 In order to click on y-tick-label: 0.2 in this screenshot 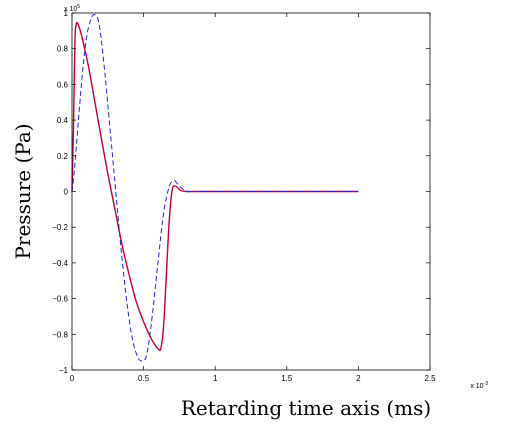, I will do `click(63, 156)`.